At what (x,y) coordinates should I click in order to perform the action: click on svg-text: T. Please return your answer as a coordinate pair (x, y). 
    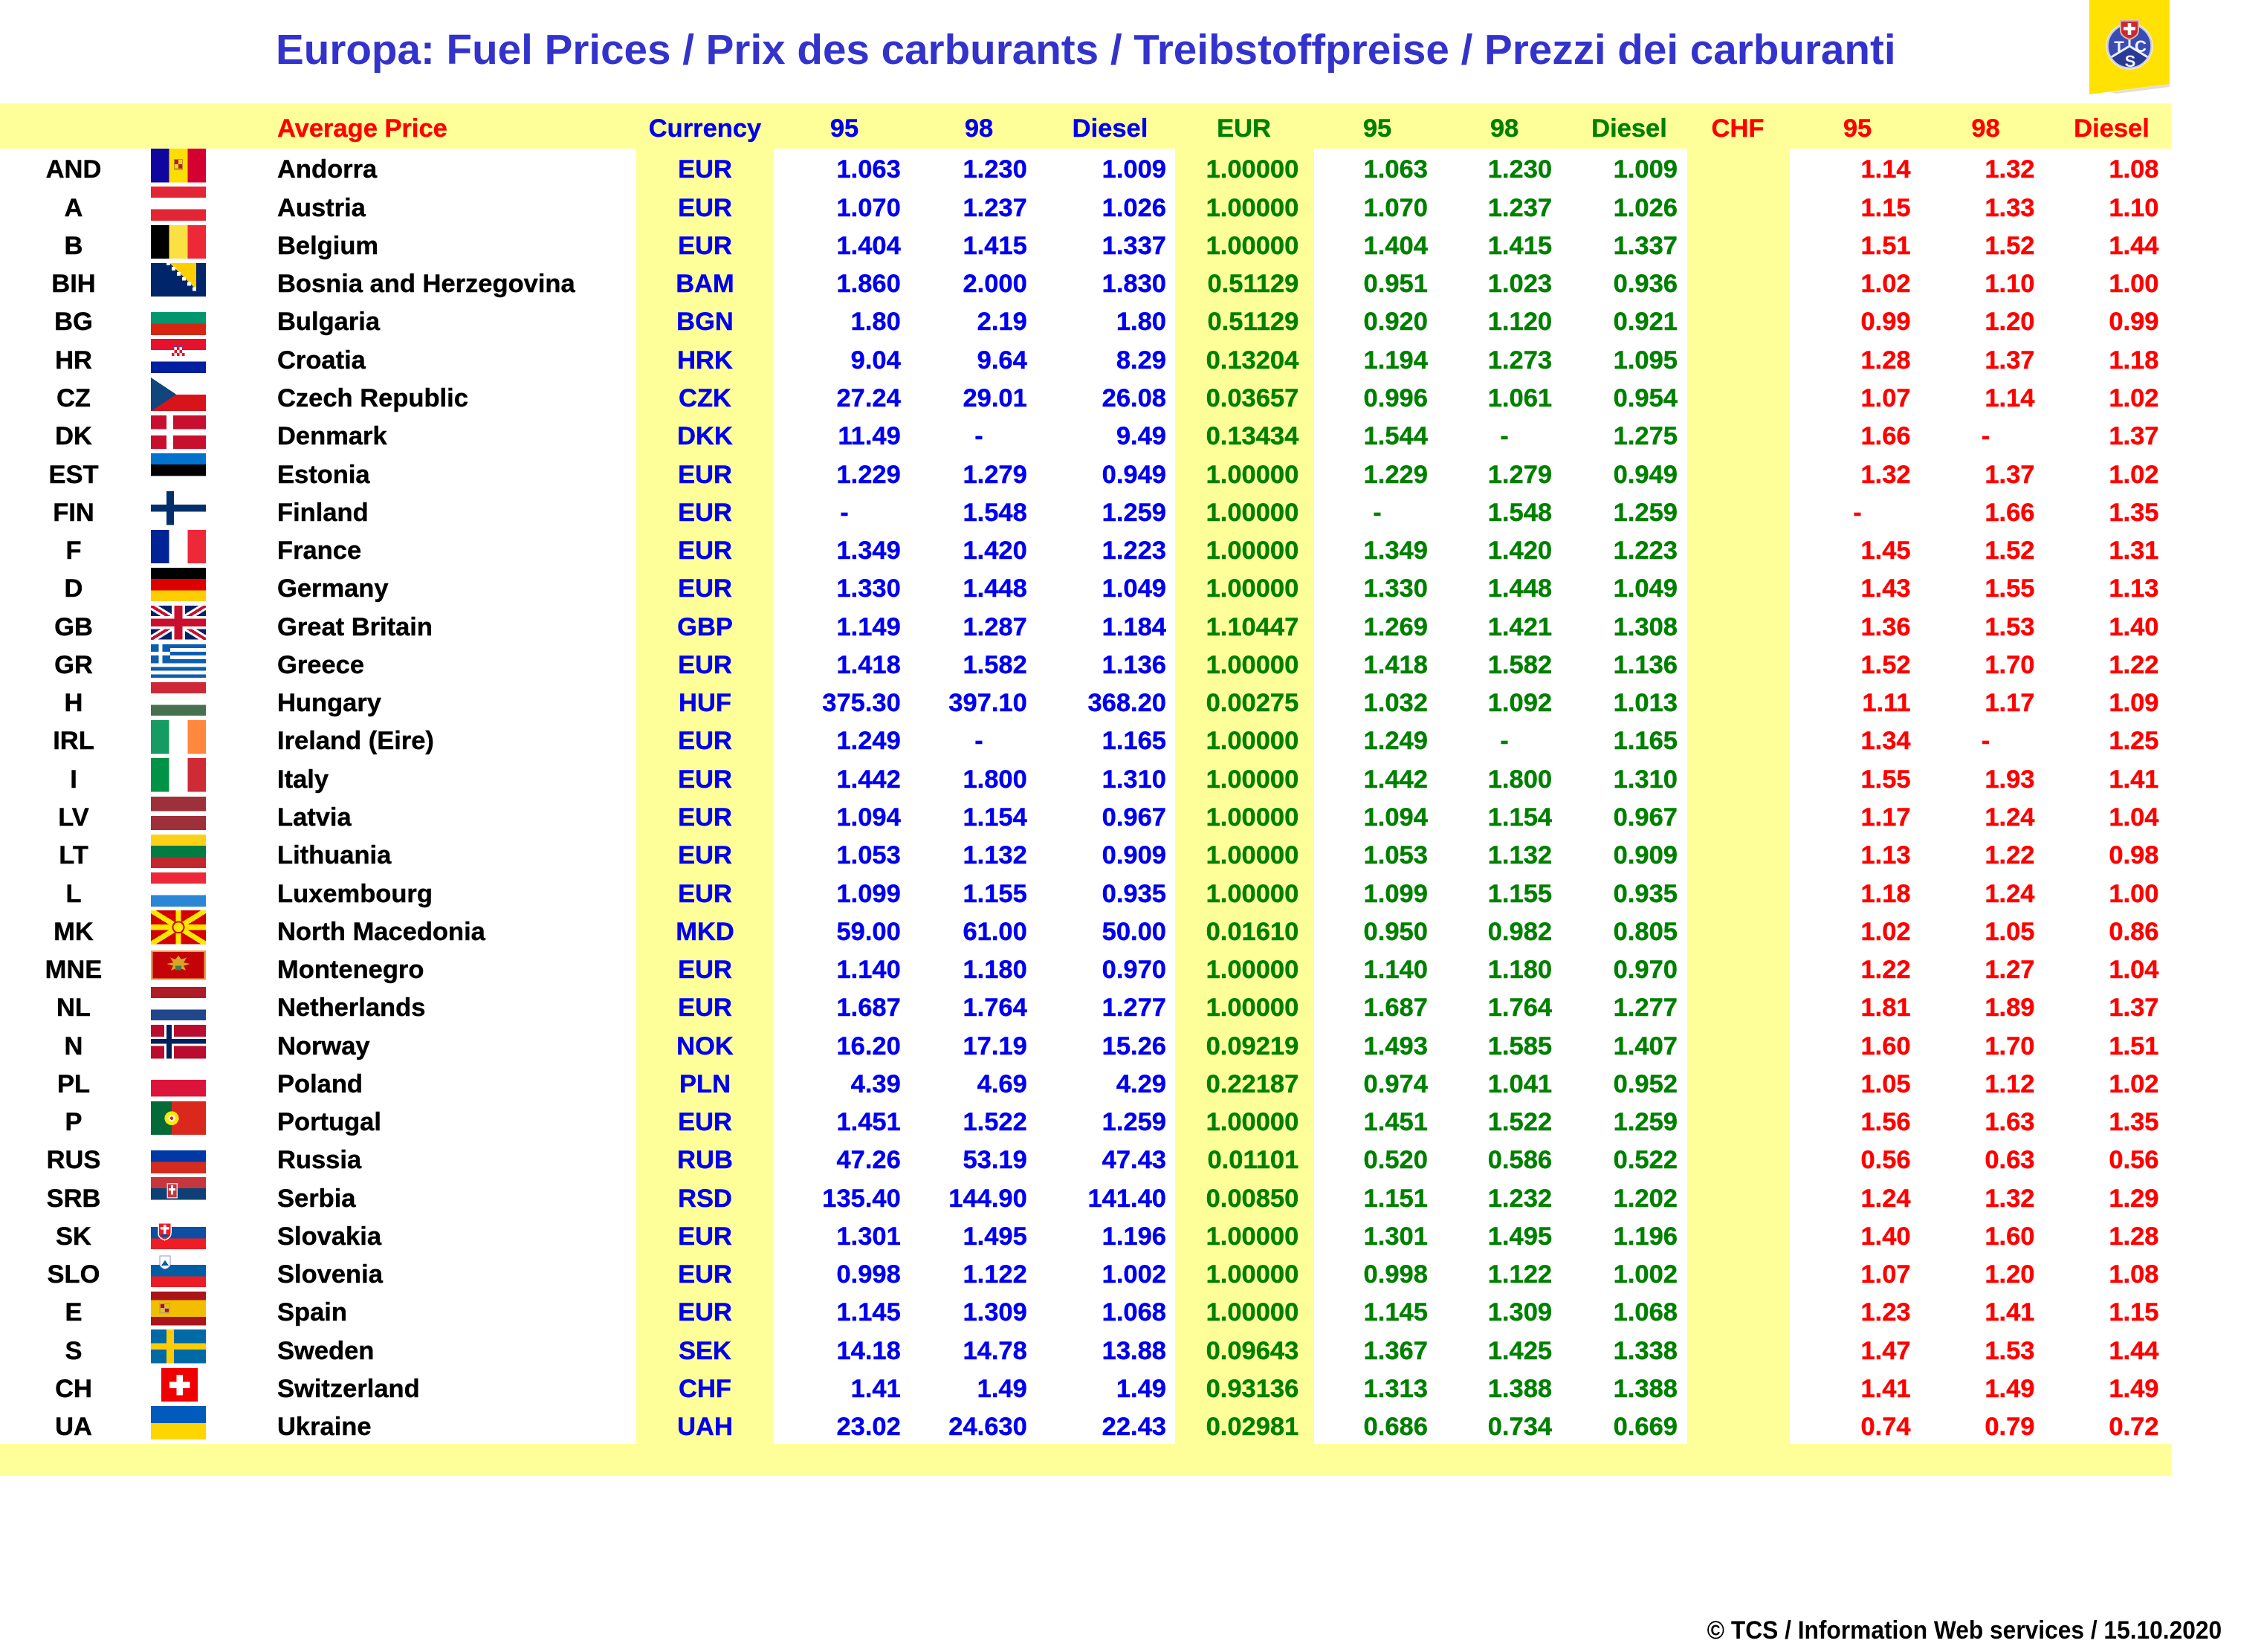
    Looking at the image, I should click on (2119, 47).